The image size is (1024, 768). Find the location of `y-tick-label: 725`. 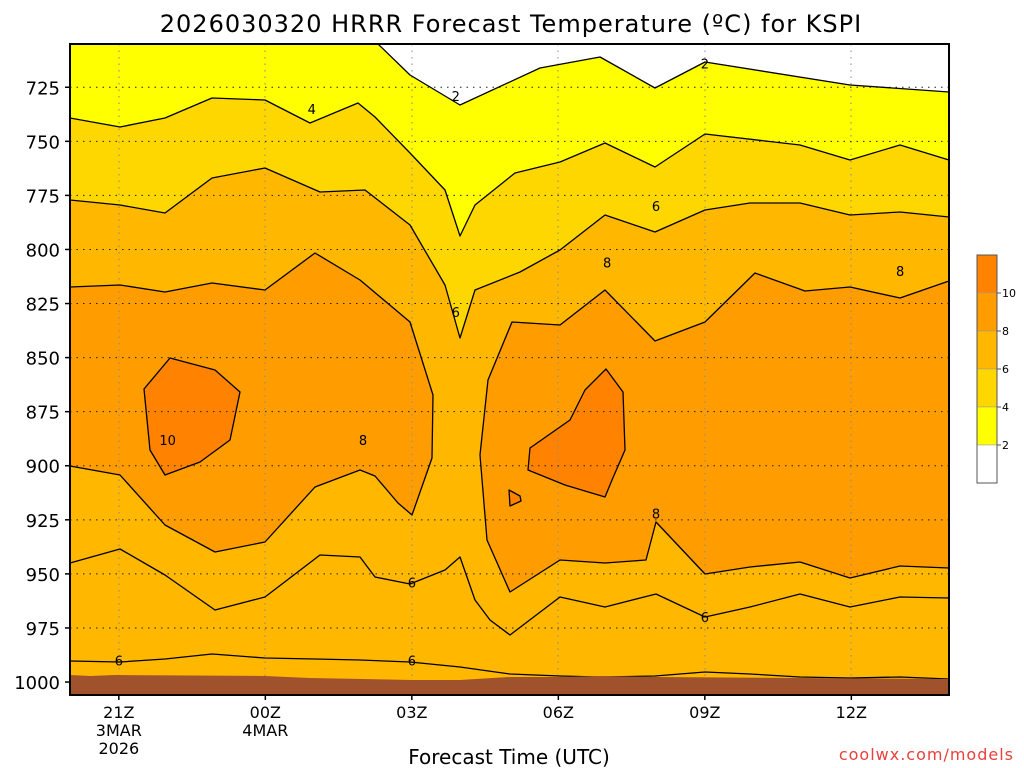

y-tick-label: 725 is located at coordinates (43, 88).